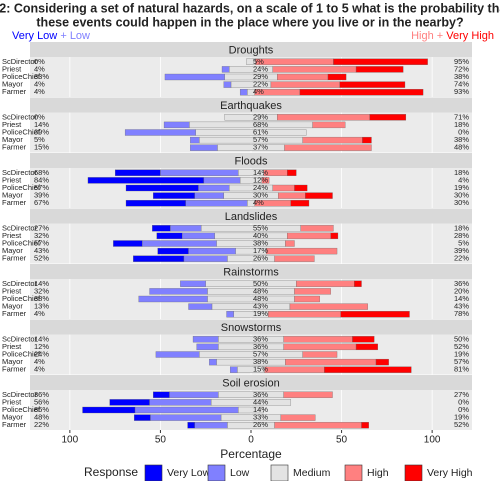  I want to click on x-axis-label: Percentage, so click(251, 454).